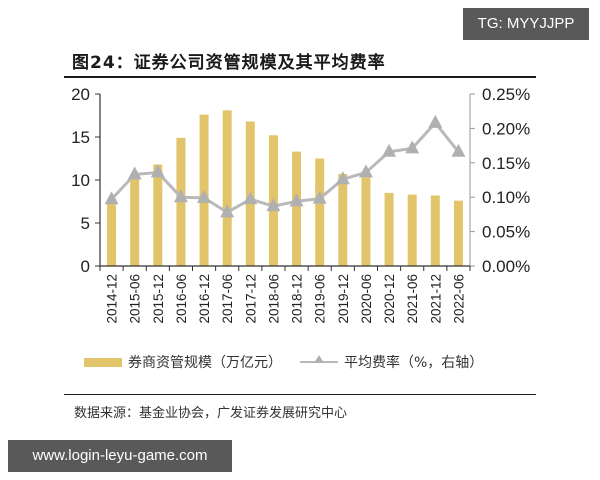 The width and height of the screenshot is (600, 480). I want to click on x-tick-label: 2016-06, so click(181, 299).